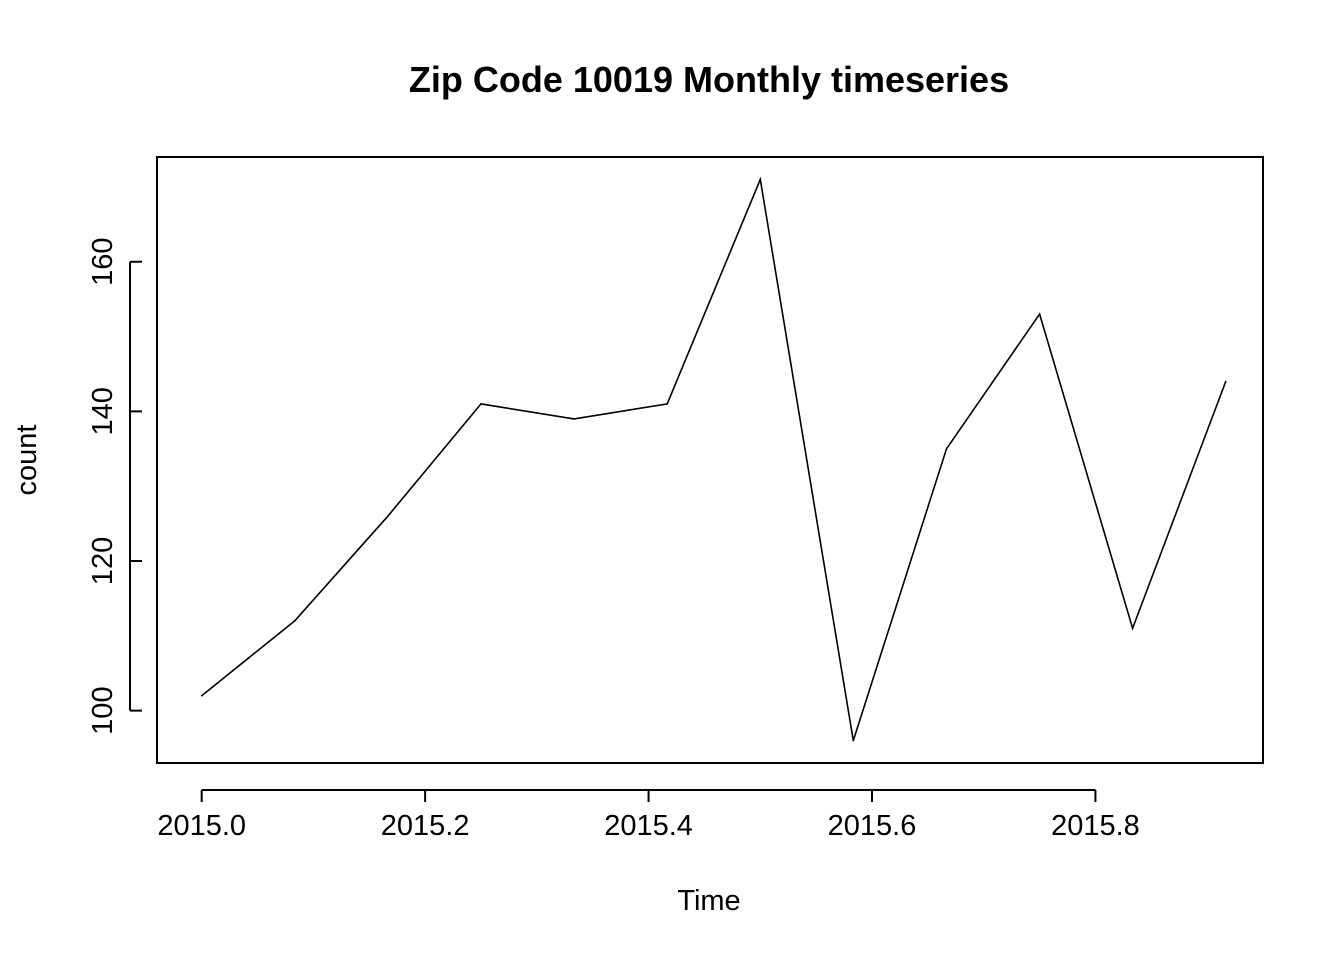  Describe the element at coordinates (114, 486) in the screenshot. I see `y-axis: 100 120 140 160` at that location.